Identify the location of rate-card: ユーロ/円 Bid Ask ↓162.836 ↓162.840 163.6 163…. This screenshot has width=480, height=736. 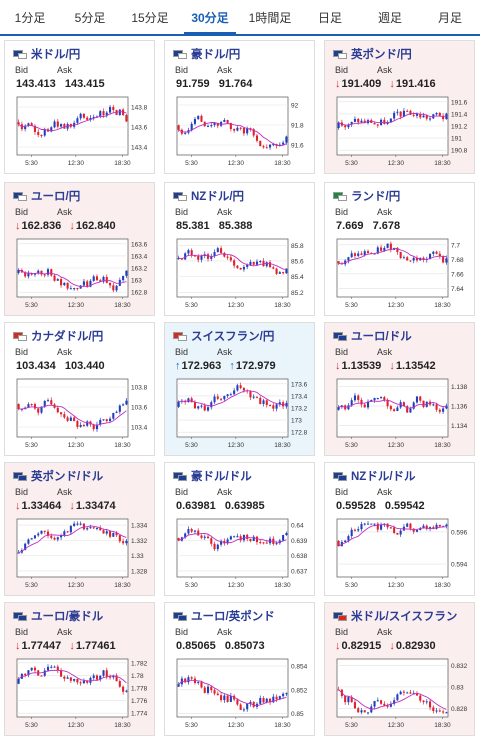
(79, 249).